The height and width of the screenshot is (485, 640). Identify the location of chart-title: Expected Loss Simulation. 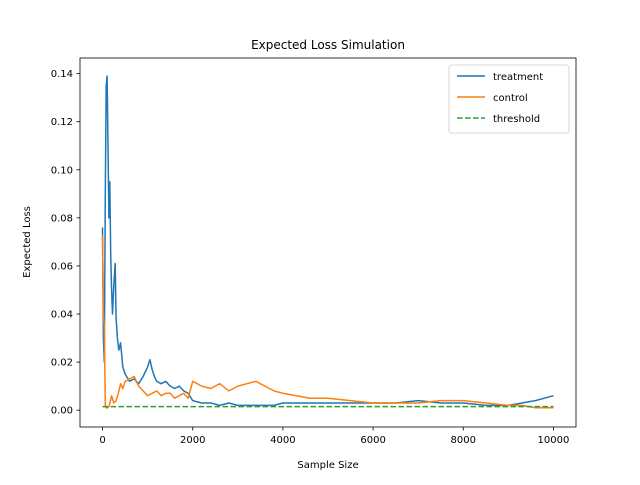
(328, 45).